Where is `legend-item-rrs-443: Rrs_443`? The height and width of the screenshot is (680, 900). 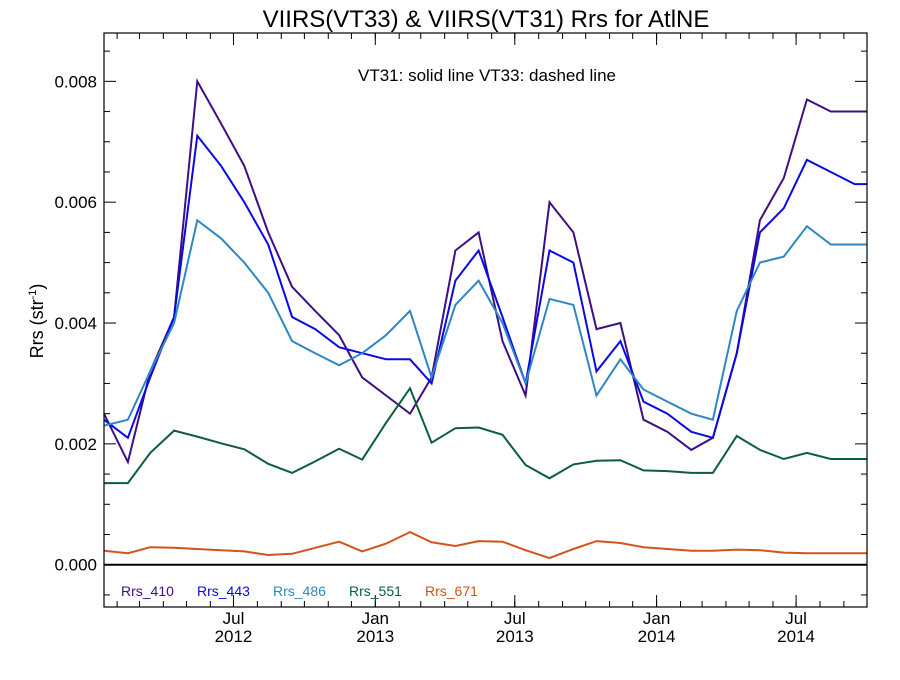
legend-item-rrs-443: Rrs_443 is located at coordinates (223, 591).